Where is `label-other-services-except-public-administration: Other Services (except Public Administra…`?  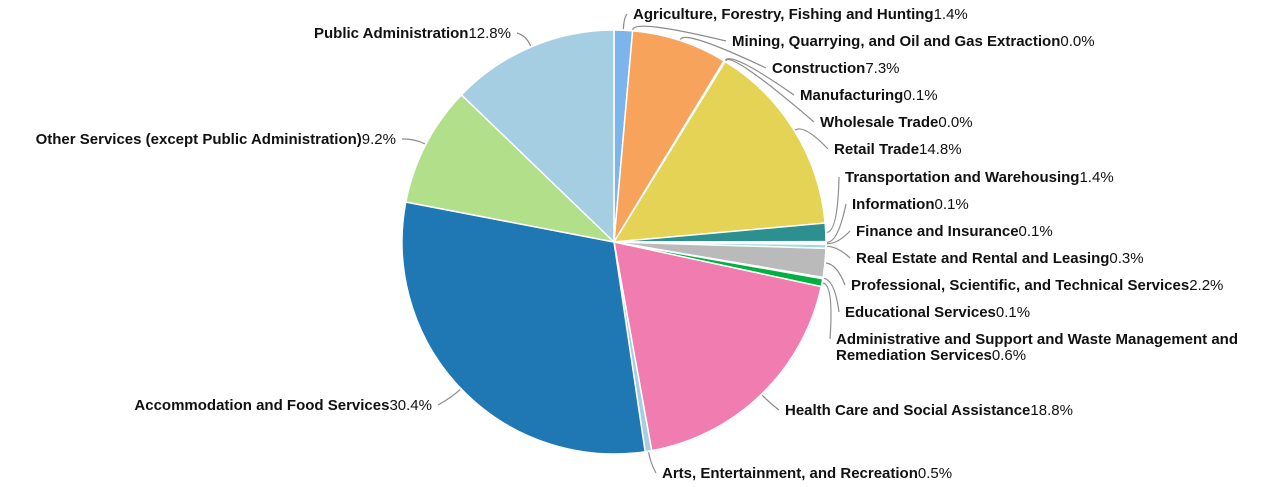 label-other-services-except-public-administration: Other Services (except Public Administra… is located at coordinates (216, 139).